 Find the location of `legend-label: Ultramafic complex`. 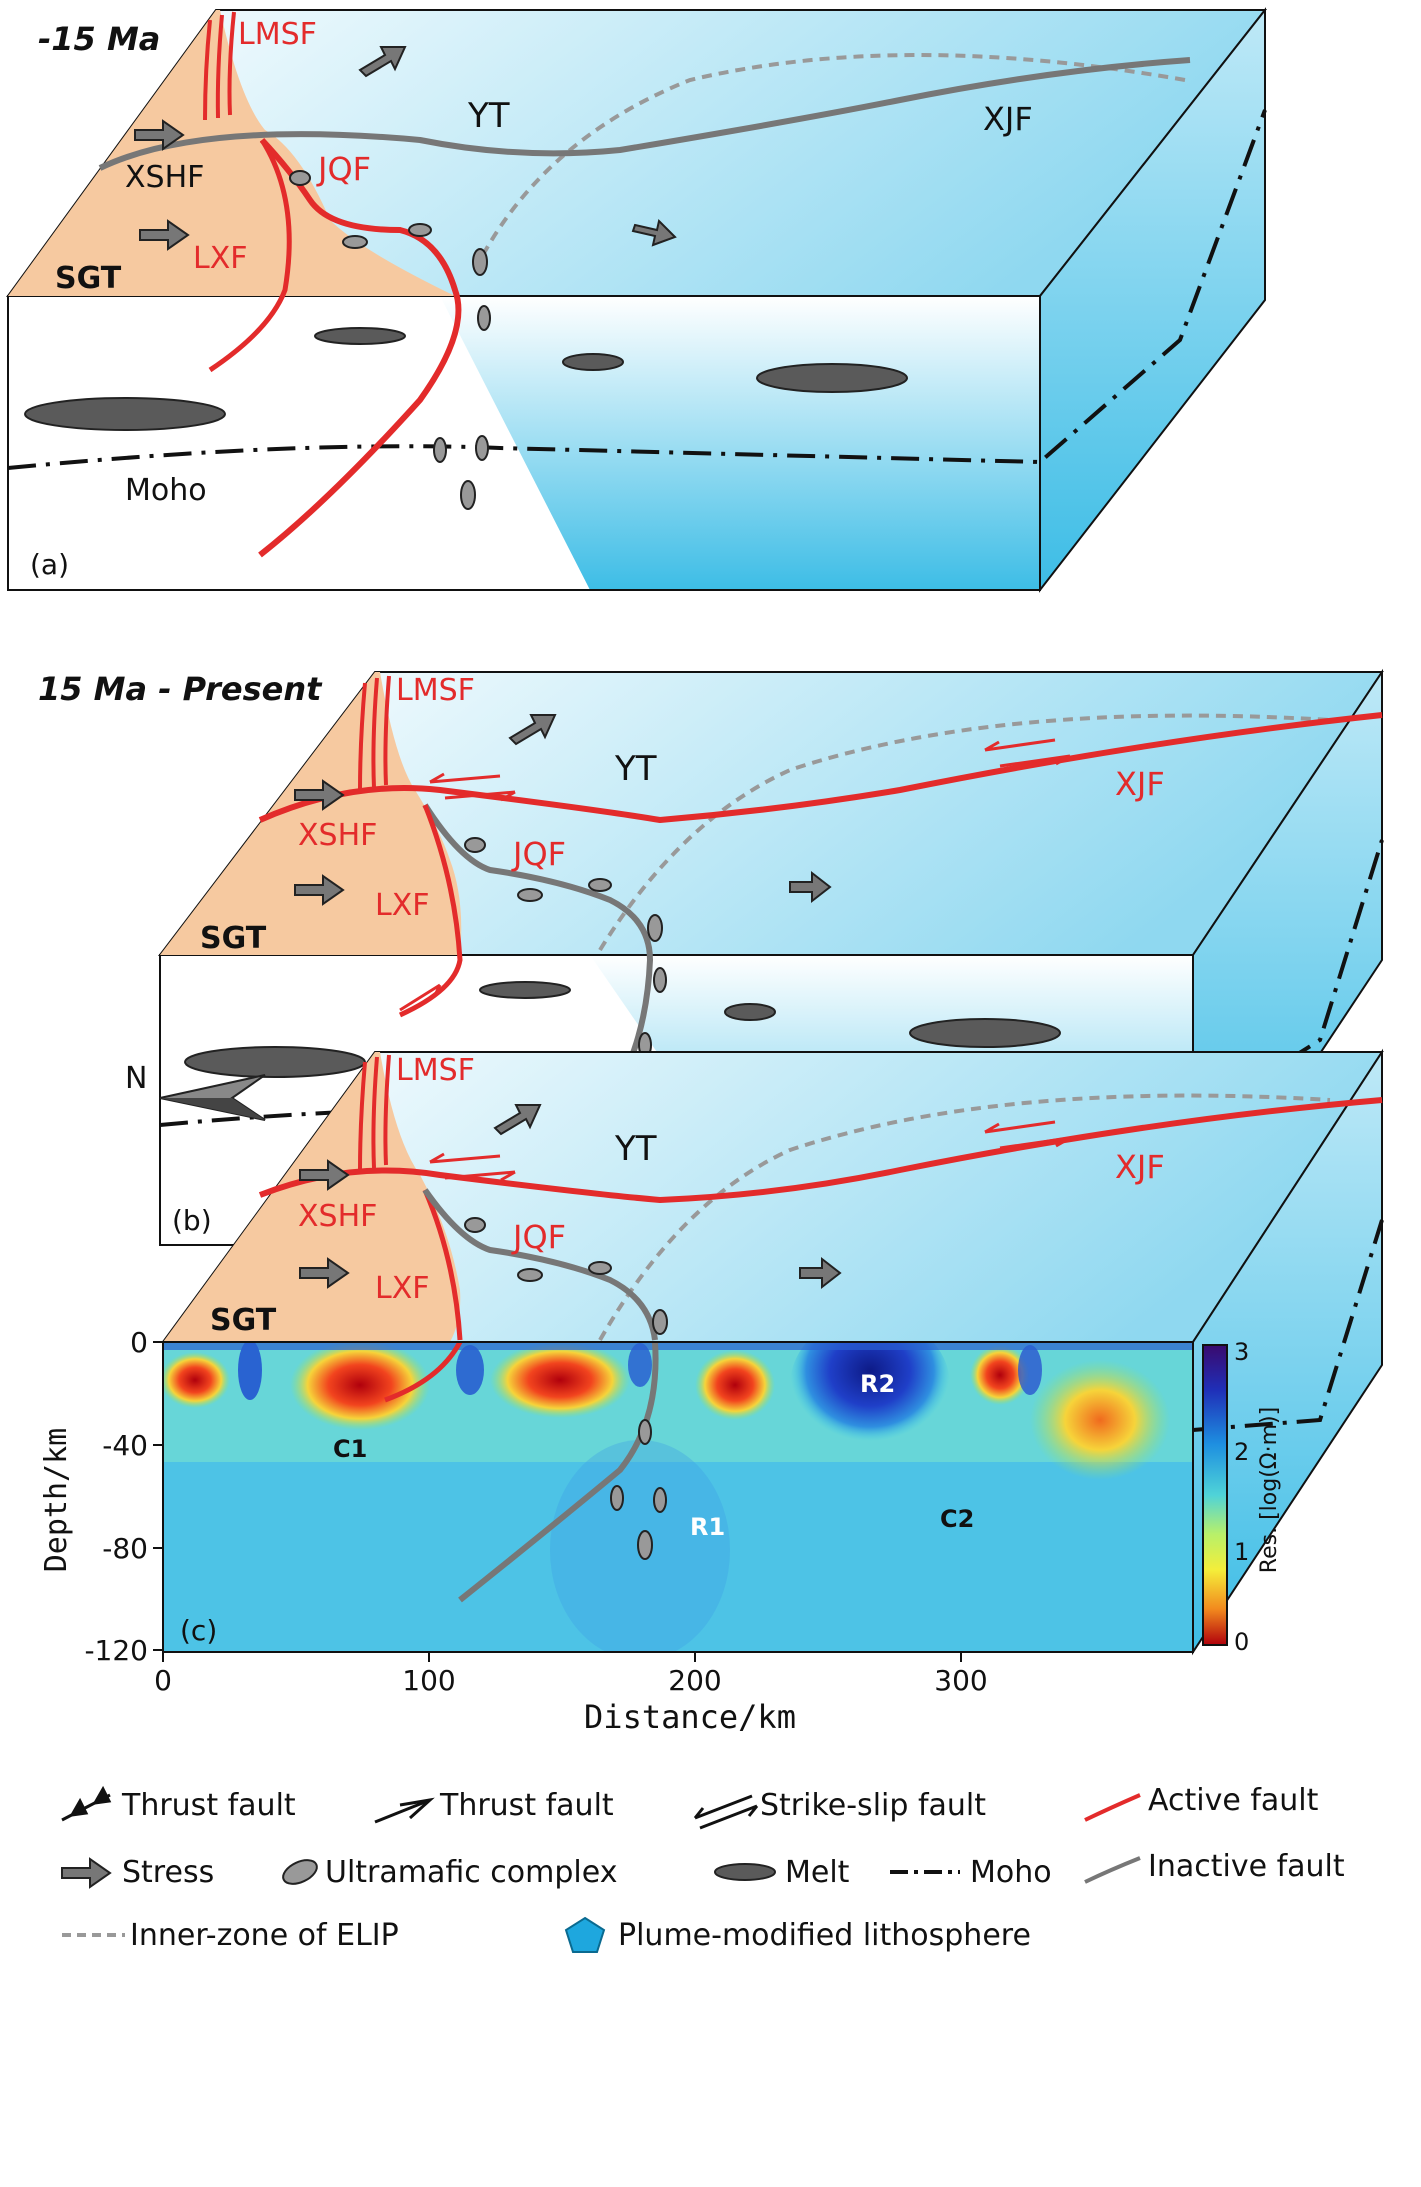

legend-label: Ultramafic complex is located at coordinates (471, 1872).